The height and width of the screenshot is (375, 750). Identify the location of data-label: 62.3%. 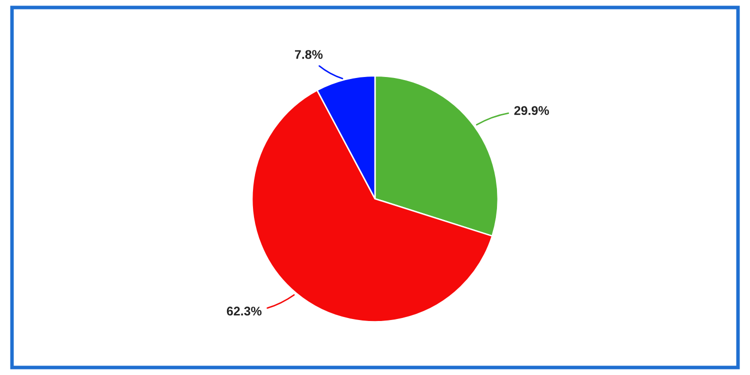
(244, 311).